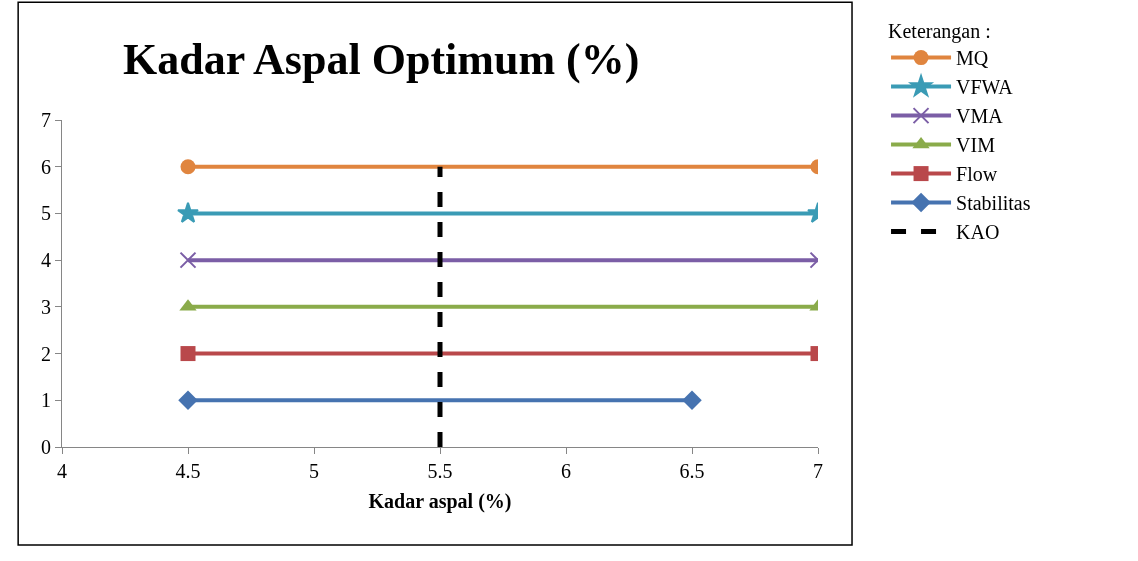 Image resolution: width=1138 pixels, height=561 pixels. What do you see at coordinates (46, 213) in the screenshot?
I see `y-tick-label: 5` at bounding box center [46, 213].